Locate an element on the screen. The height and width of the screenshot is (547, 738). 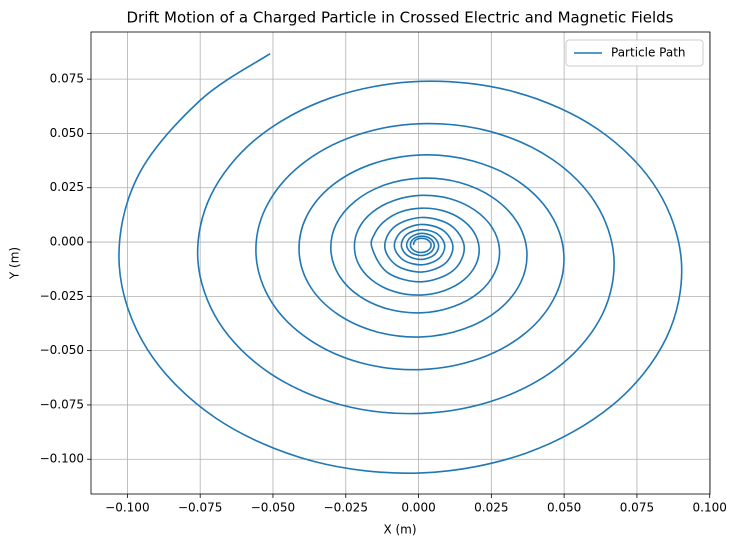
y-tick-label: 0.050 is located at coordinates (67, 133).